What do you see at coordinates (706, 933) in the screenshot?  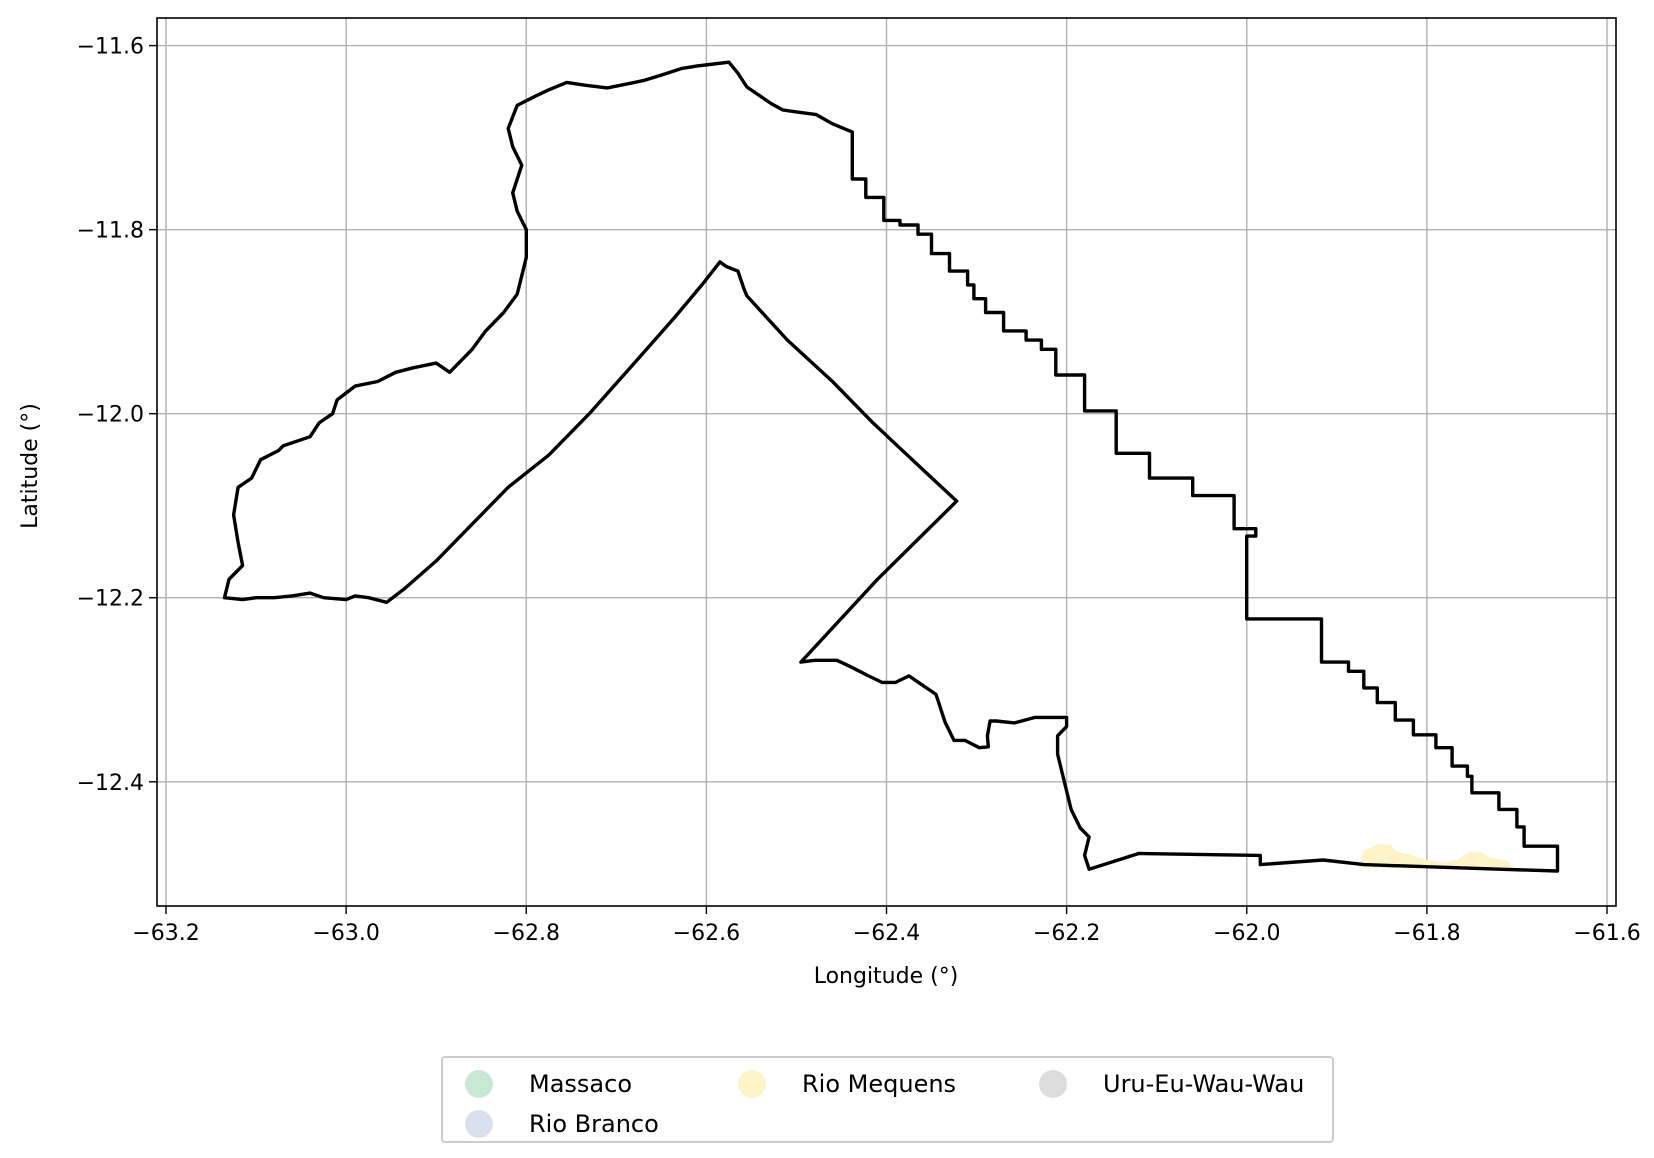 I see `x-tick-label: −62.6` at bounding box center [706, 933].